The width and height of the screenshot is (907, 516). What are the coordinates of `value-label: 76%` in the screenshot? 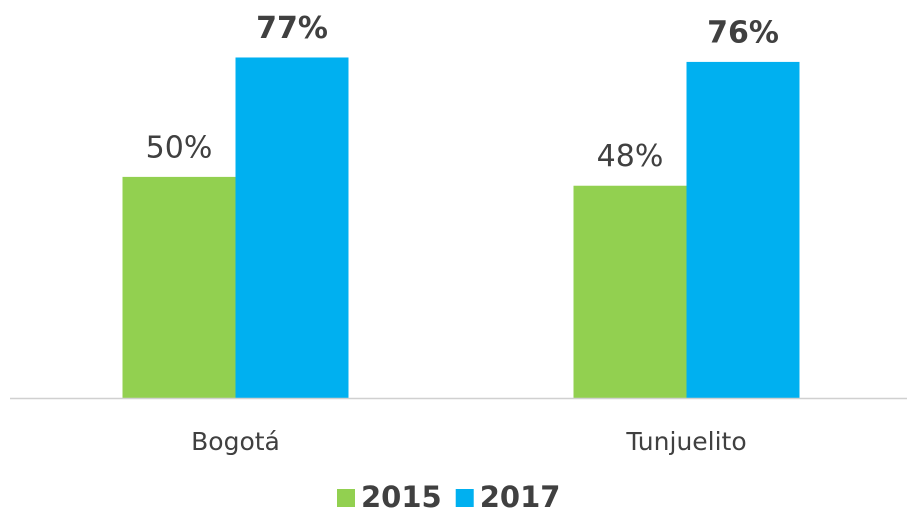 It's located at (743, 32).